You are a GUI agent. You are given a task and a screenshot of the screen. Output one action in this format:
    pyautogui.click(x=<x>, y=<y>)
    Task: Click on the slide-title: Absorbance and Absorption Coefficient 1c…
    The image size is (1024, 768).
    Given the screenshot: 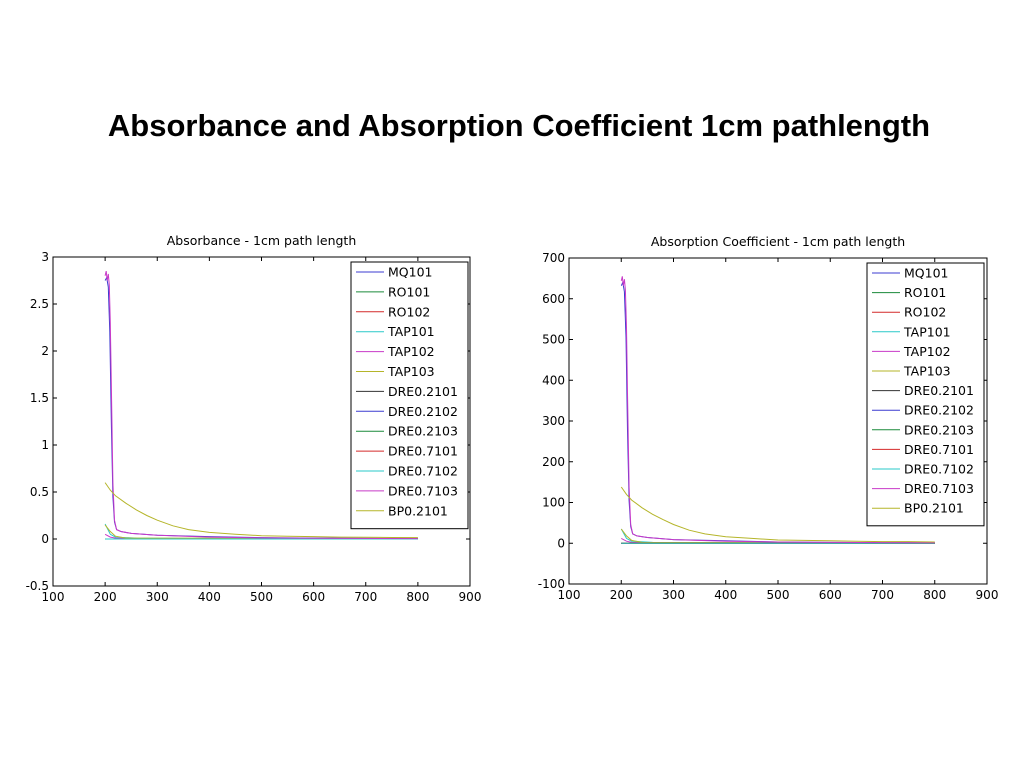 What is the action you would take?
    pyautogui.click(x=519, y=125)
    